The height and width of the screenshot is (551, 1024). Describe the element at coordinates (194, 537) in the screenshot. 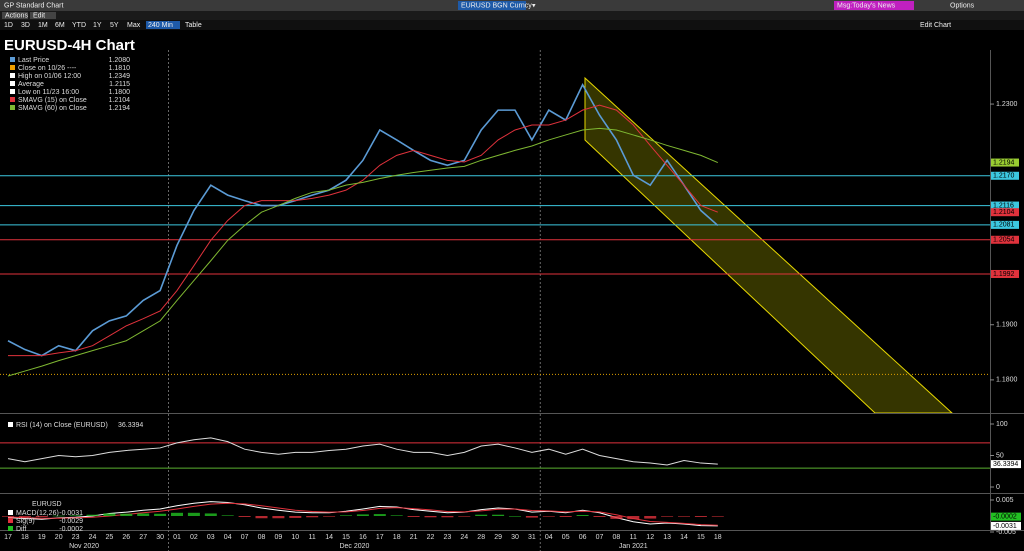

I see `x-tick-label: 02` at that location.